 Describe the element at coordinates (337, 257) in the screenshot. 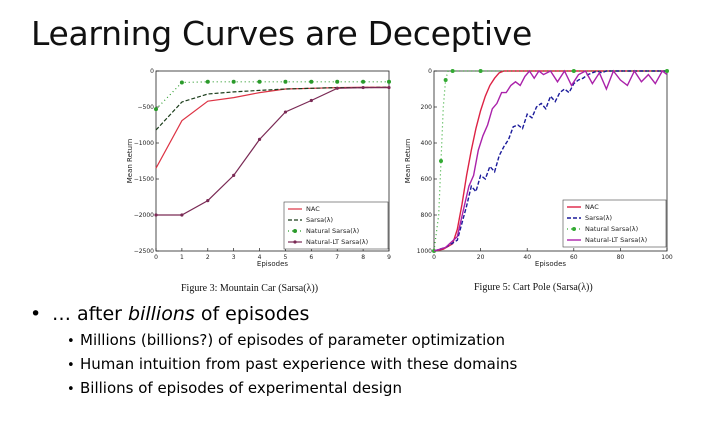

I see `x-tick-label: 7` at that location.